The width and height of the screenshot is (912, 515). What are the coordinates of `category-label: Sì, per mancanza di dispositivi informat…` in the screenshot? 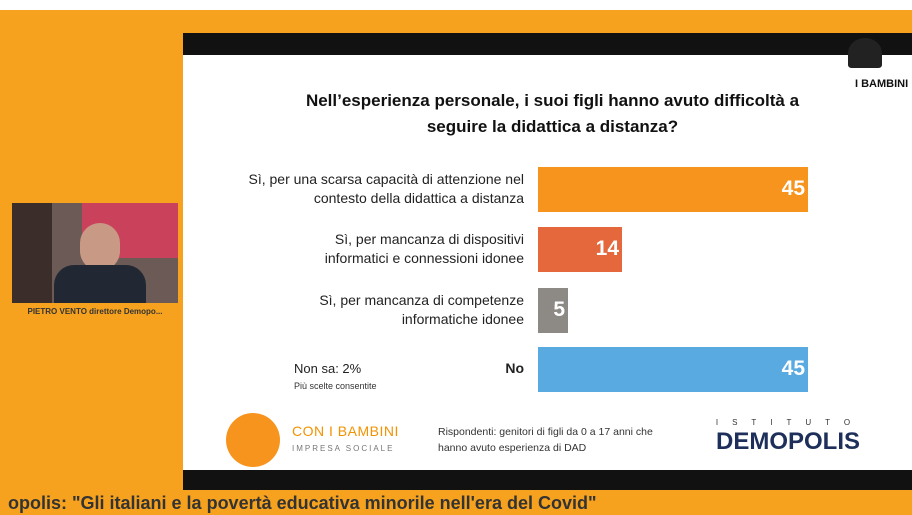 It's located at (424, 248).